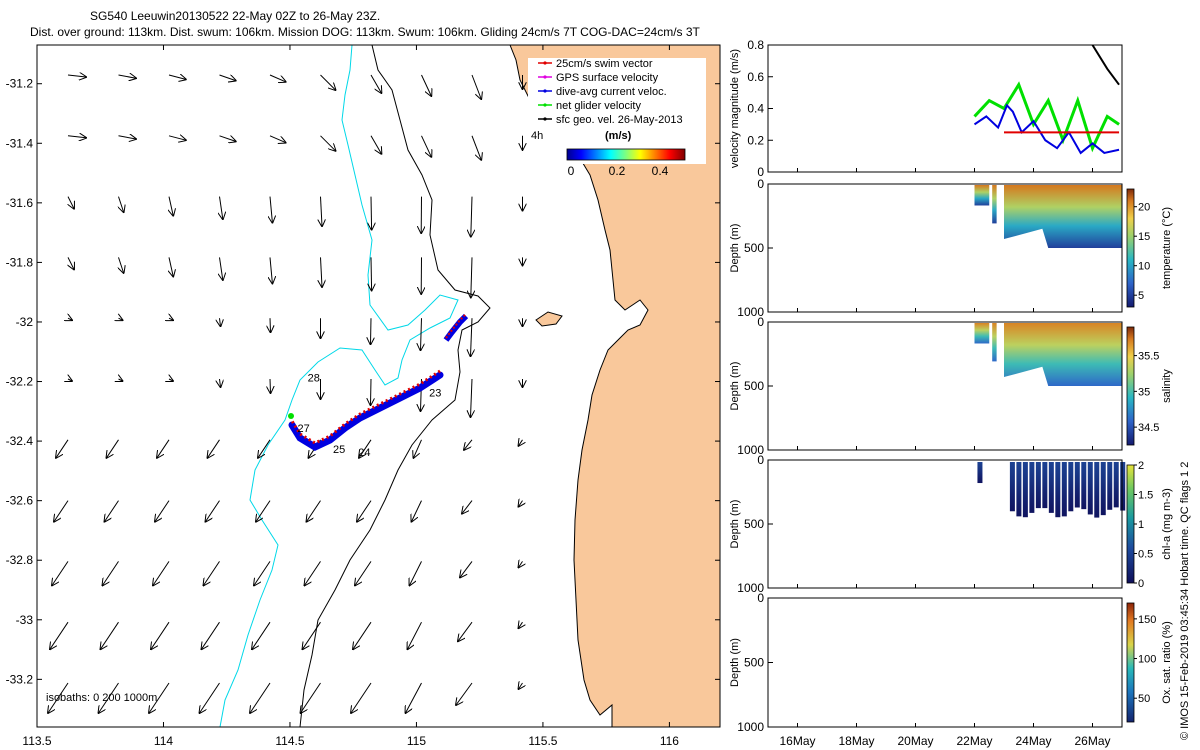  Describe the element at coordinates (571, 171) in the screenshot. I see `colorbar-tick-0: 0` at that location.